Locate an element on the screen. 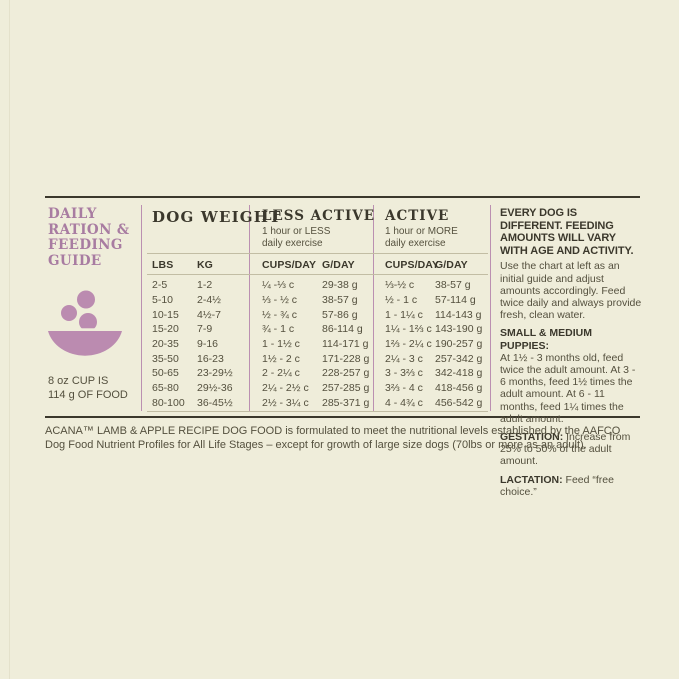 The width and height of the screenshot is (679, 679). cell-kg: 7-9 is located at coordinates (205, 329).